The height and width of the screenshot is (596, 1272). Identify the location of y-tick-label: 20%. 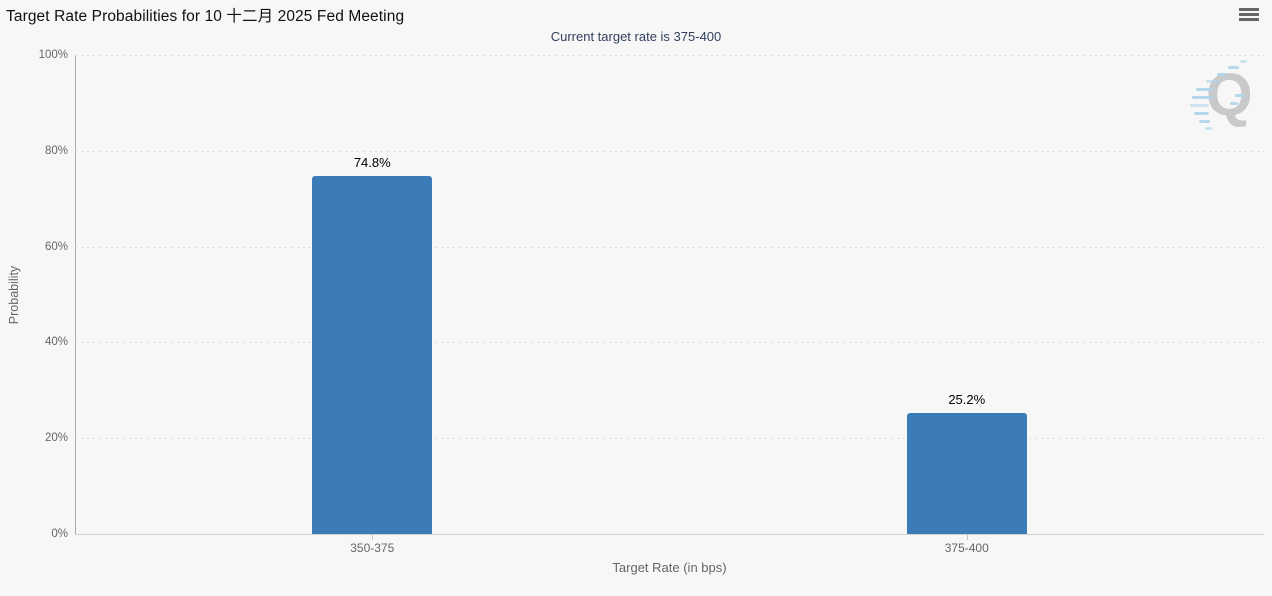
(56, 438).